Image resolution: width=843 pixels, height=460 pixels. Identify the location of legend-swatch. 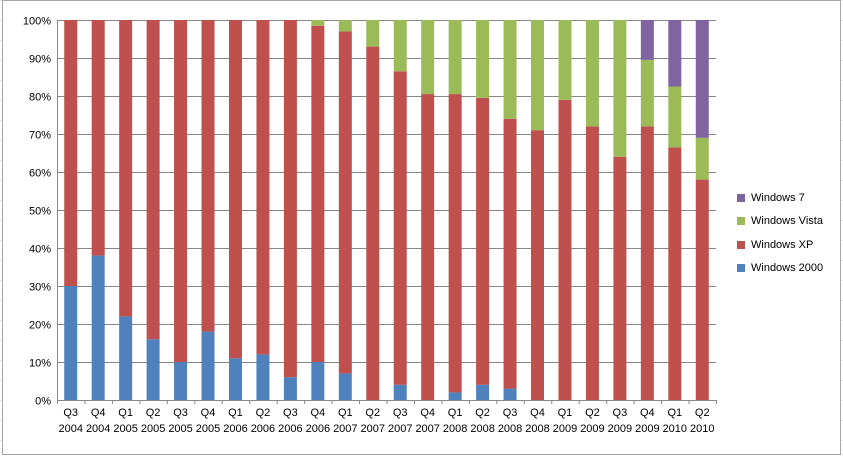
(741, 244).